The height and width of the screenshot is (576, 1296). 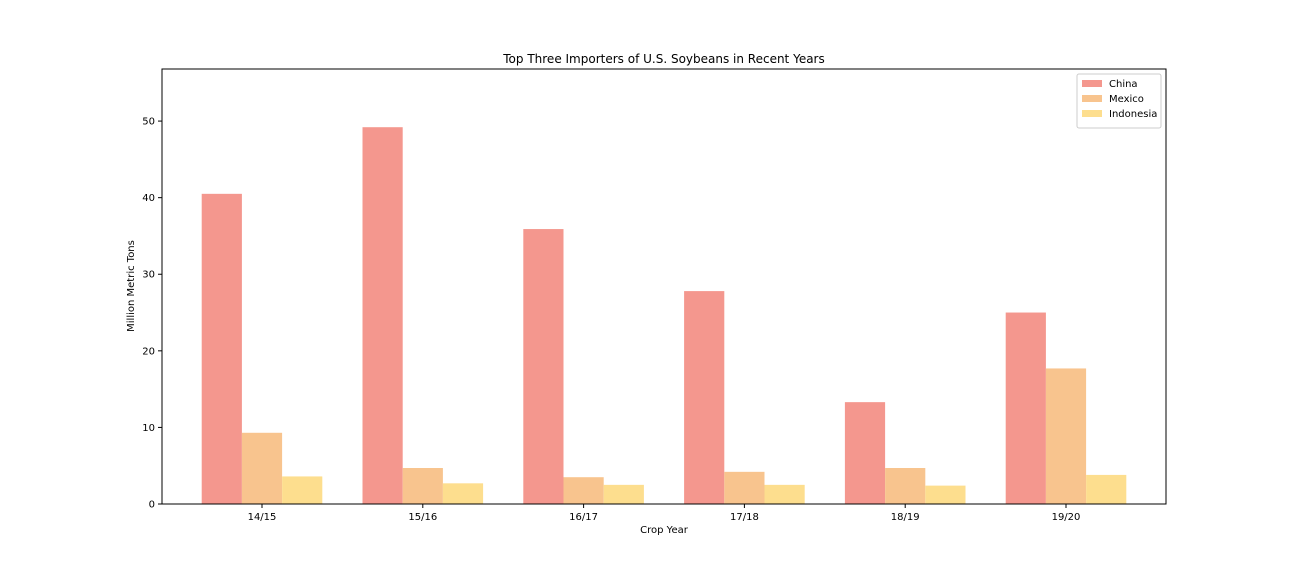 I want to click on x-tick-label: 15/16, so click(x=422, y=517).